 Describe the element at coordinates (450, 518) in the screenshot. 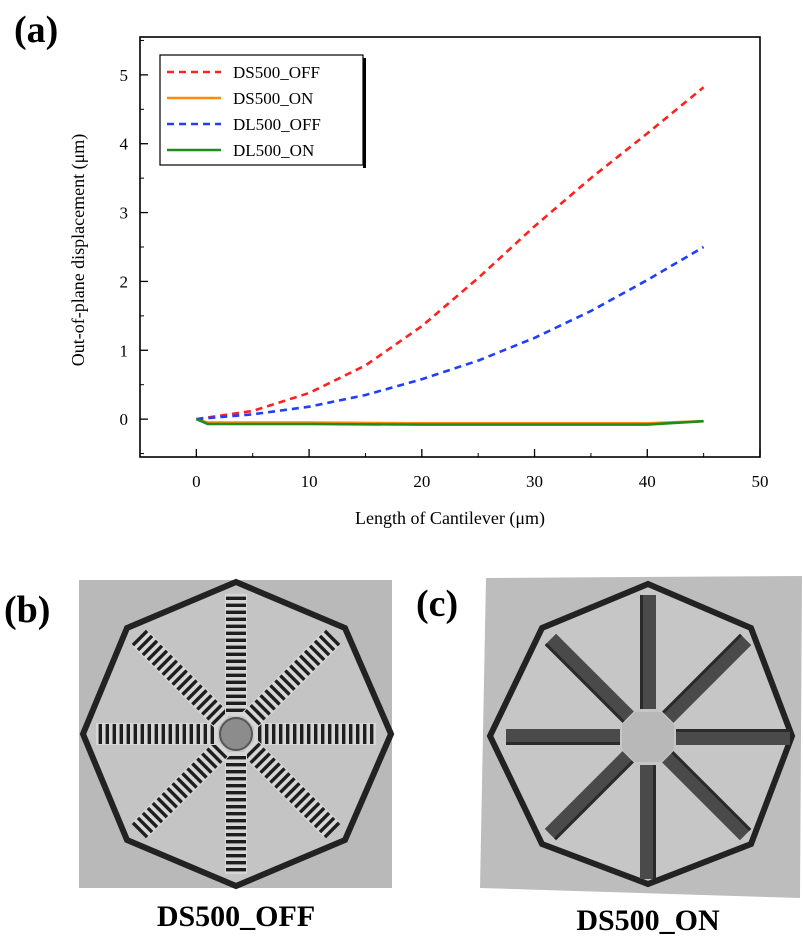

I see `x-axis-label: Length of Cantilever (μm)` at that location.